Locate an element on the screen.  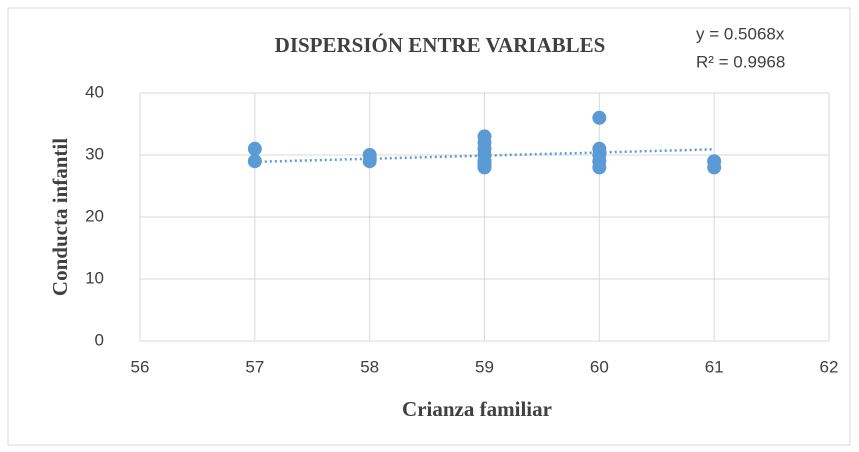
y-axis-label: Conducta infantil is located at coordinates (60, 217).